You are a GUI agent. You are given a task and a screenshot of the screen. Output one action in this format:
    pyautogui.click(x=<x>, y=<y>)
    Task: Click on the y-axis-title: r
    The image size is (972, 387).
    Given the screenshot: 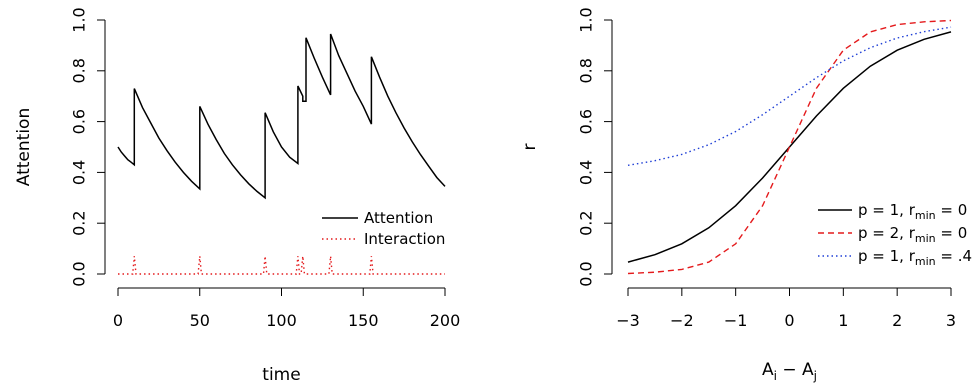 What is the action you would take?
    pyautogui.click(x=530, y=147)
    